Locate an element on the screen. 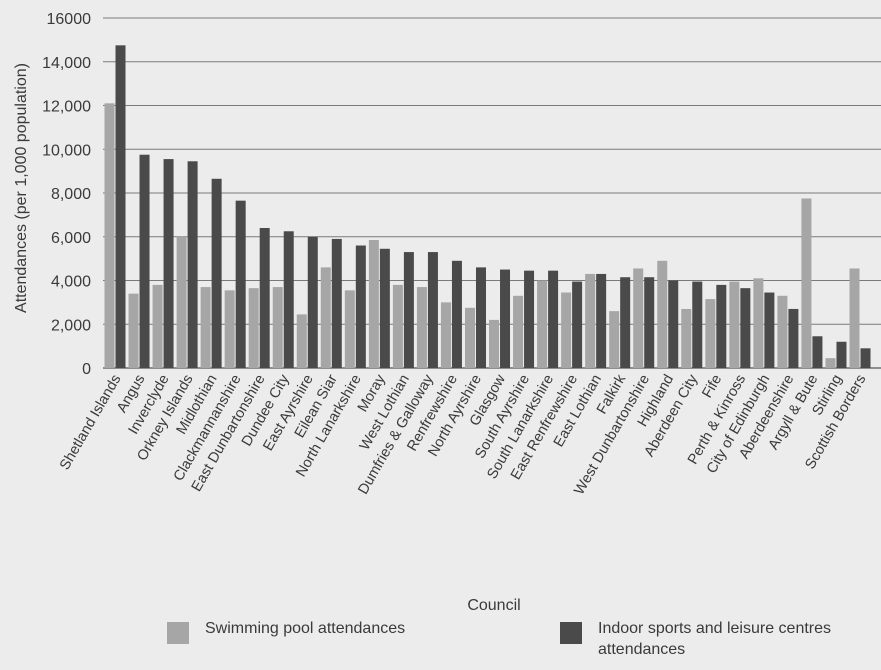  legend-swatch-swimming is located at coordinates (178, 633).